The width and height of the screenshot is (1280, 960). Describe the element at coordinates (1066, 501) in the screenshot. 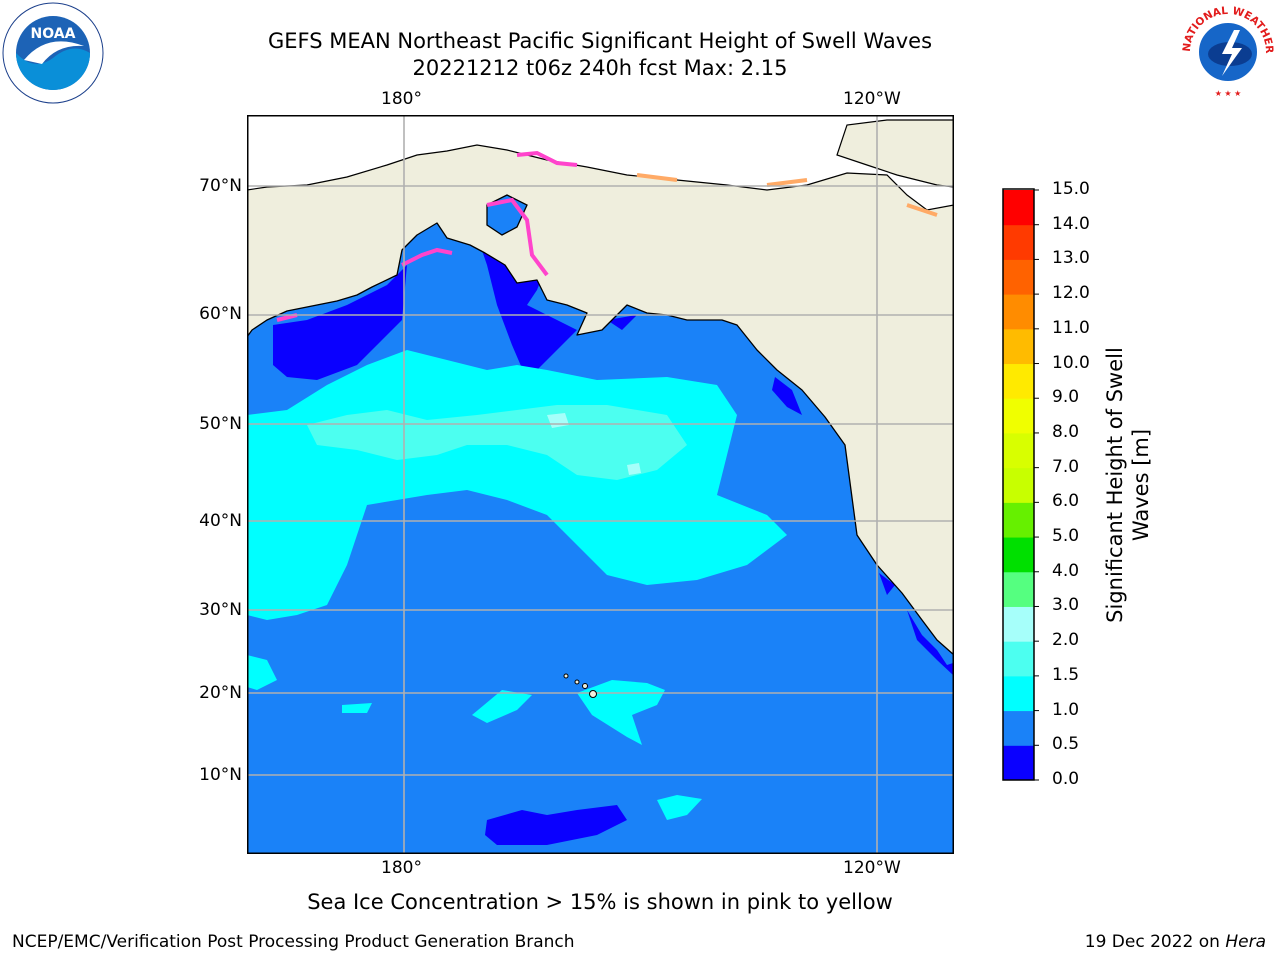

I see `colorbar-tick-label: 6.0` at that location.